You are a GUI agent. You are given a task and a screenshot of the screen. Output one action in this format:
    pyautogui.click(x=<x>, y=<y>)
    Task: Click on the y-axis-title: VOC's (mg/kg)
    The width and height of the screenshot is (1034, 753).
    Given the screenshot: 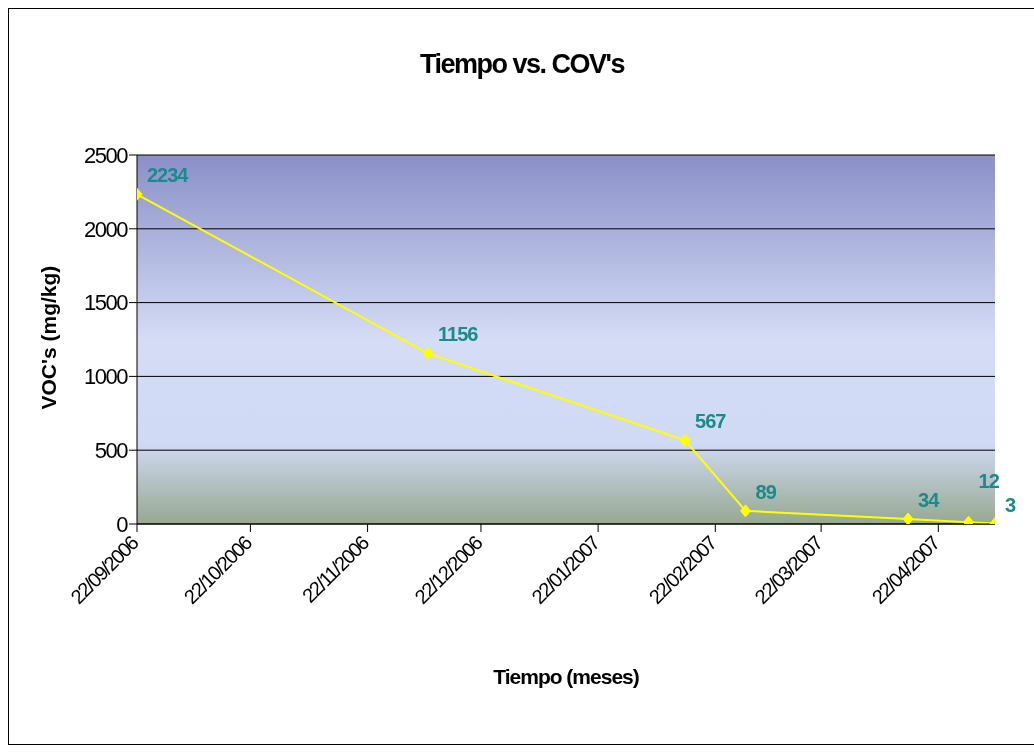 What is the action you would take?
    pyautogui.click(x=49, y=337)
    